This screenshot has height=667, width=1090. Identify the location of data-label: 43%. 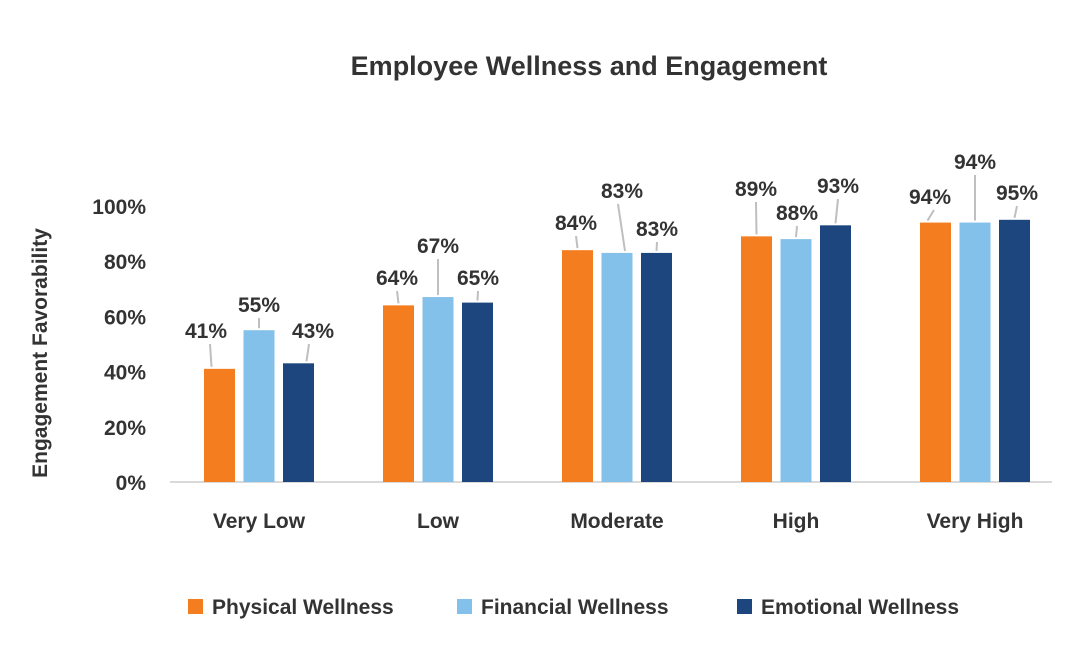
(313, 331).